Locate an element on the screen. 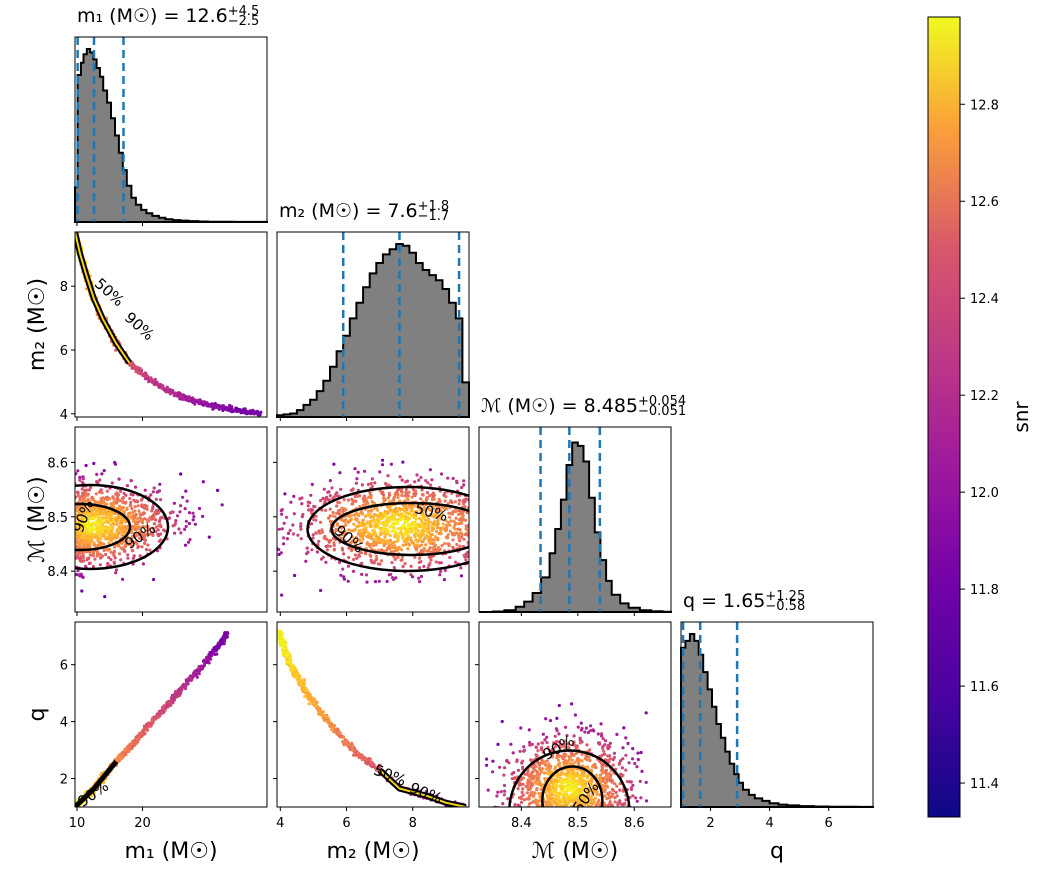  contour-core-m2-q is located at coordinates (422, 788).